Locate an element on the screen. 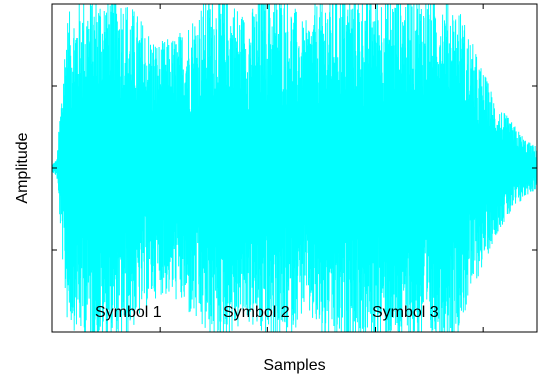 The image size is (542, 383). annotation-symbol-2: Symbol 2 is located at coordinates (256, 312).